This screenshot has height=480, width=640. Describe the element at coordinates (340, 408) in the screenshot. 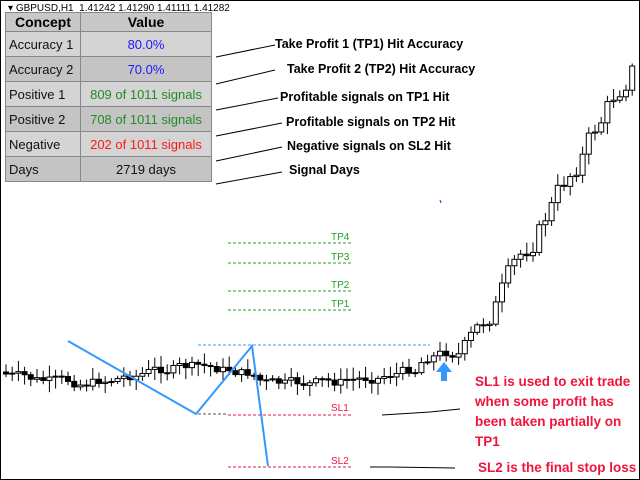

I see `sl1-label: SL1` at that location.